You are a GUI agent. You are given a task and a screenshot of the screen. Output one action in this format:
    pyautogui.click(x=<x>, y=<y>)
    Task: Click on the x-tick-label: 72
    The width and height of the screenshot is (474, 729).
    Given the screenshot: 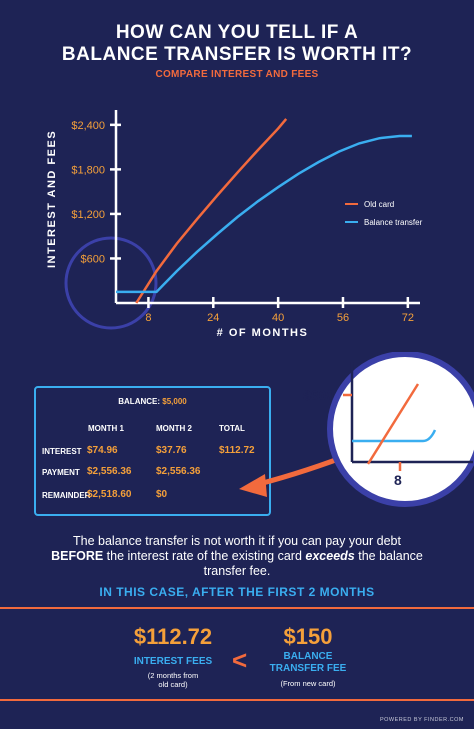 What is the action you would take?
    pyautogui.click(x=408, y=318)
    